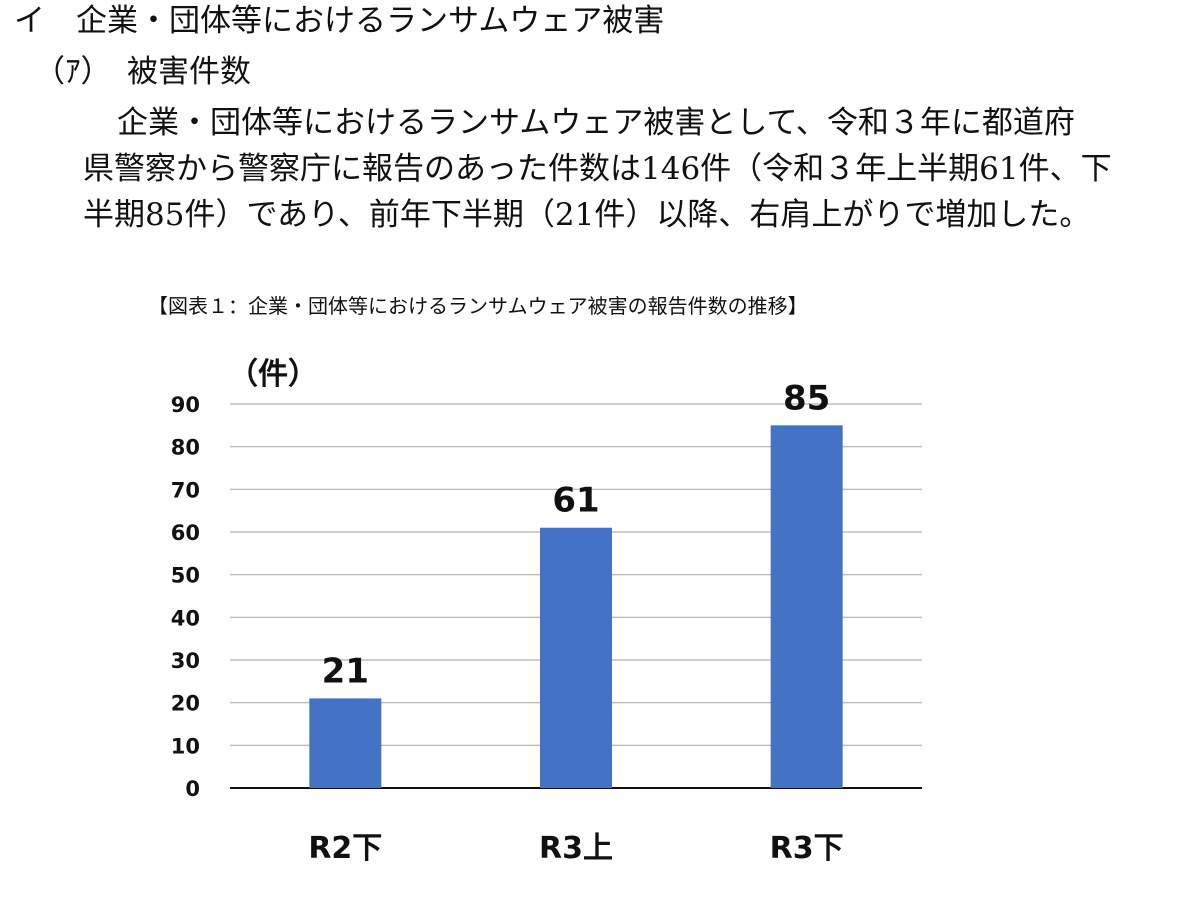  Describe the element at coordinates (576, 848) in the screenshot. I see `x-category-label: R3上` at that location.